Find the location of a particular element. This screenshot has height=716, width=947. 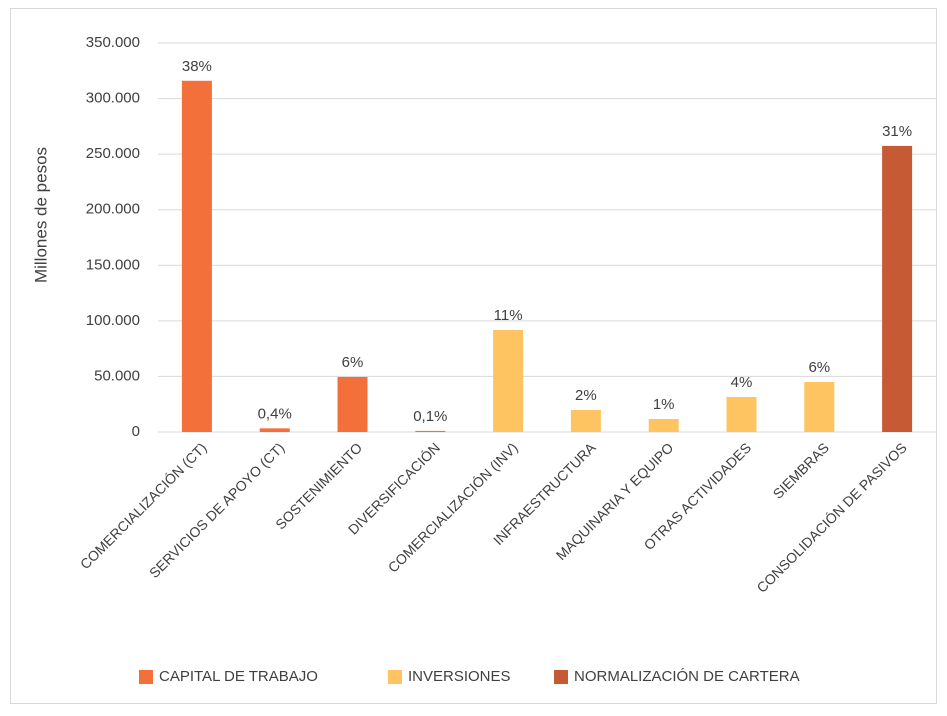

data-label: 1% is located at coordinates (664, 404).